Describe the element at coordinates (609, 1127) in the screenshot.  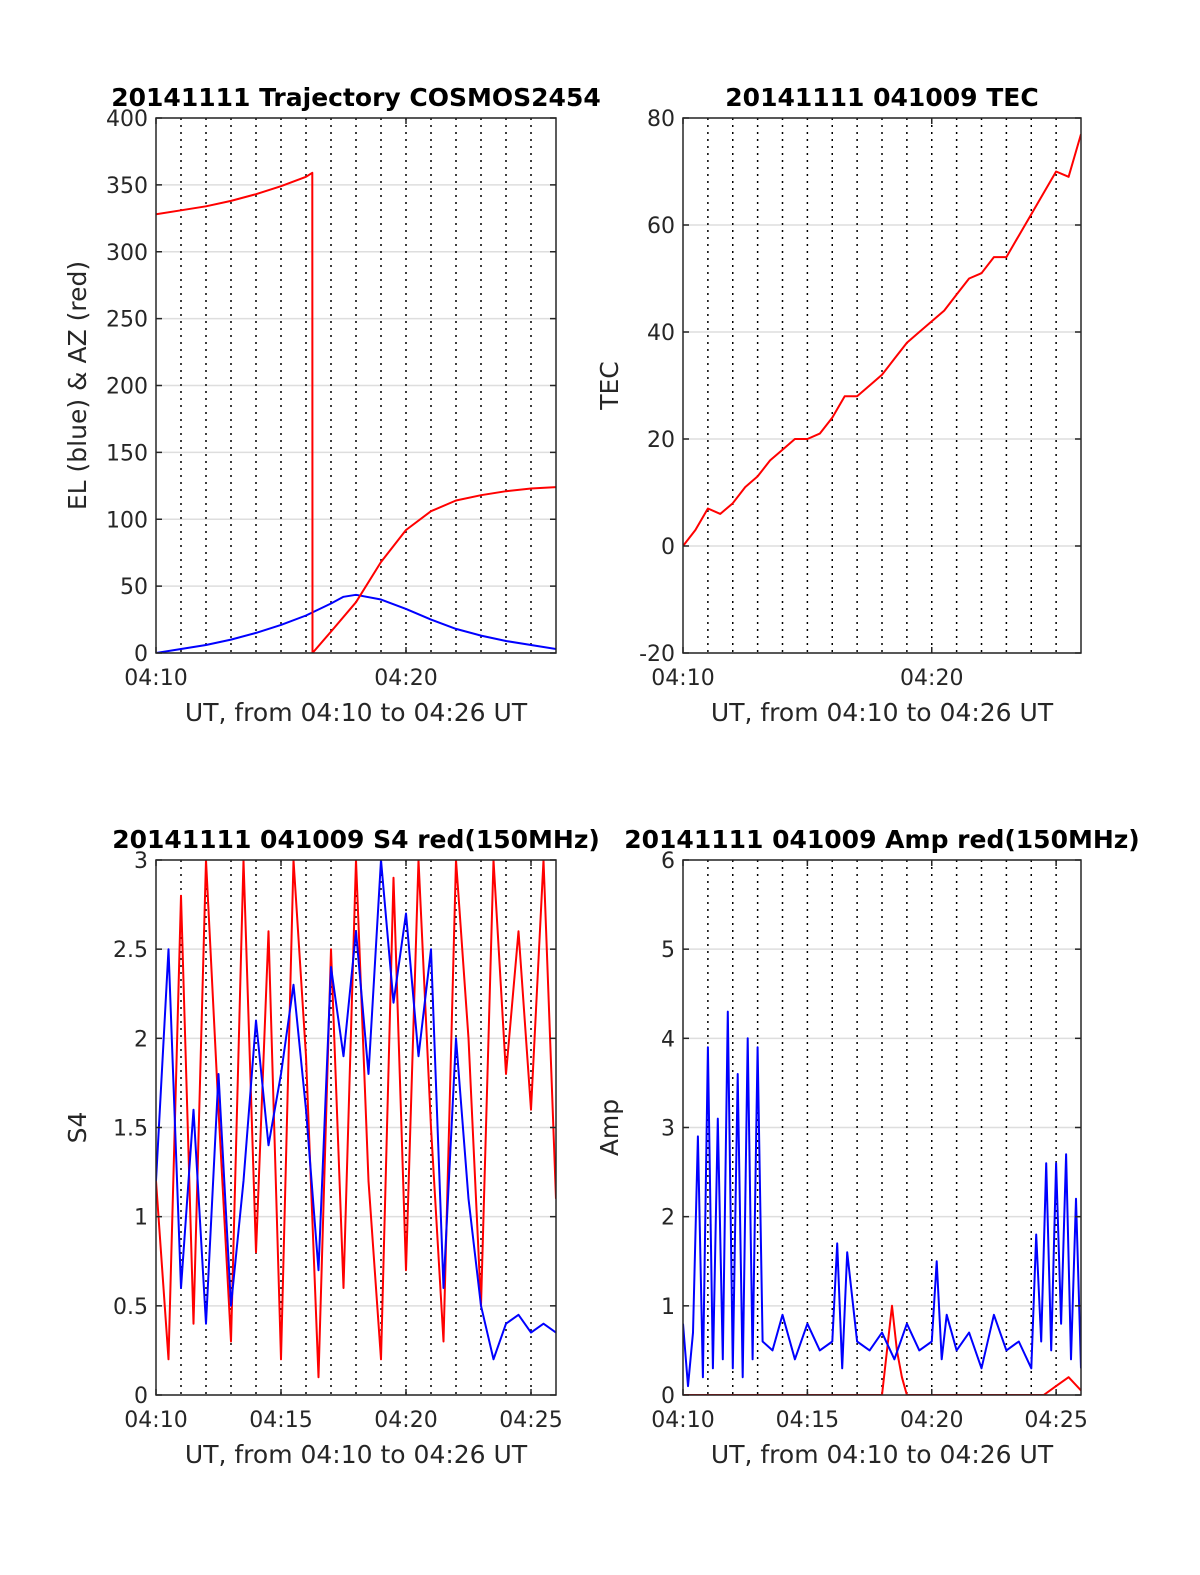
I see `y-axis-label: Amp` at that location.